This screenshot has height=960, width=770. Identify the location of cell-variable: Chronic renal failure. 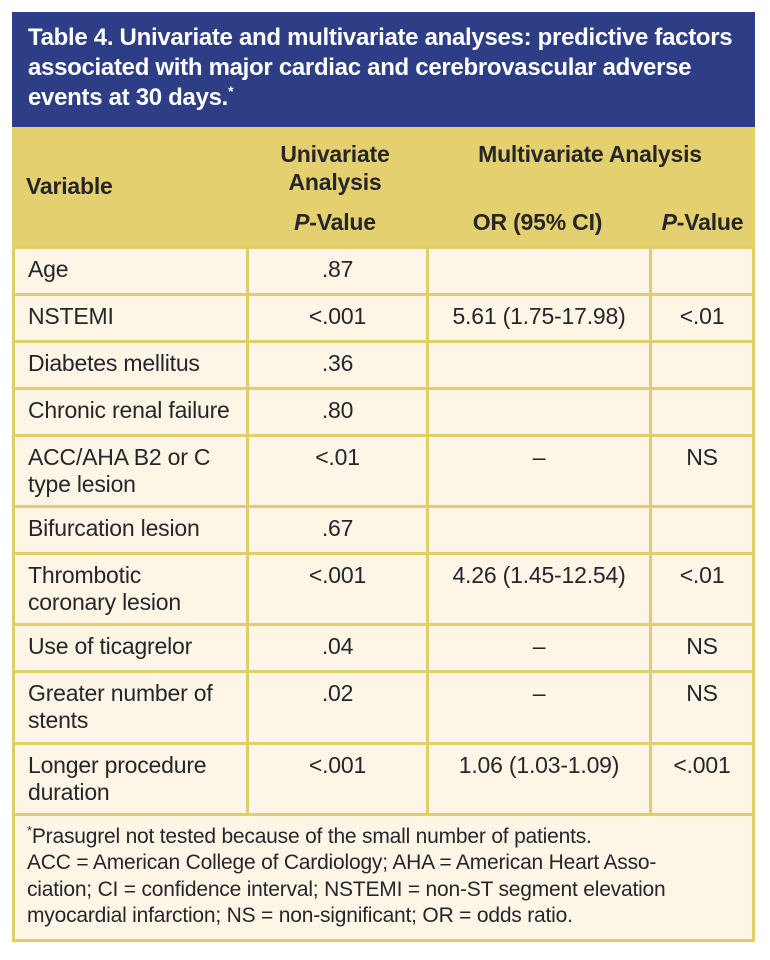
(129, 409).